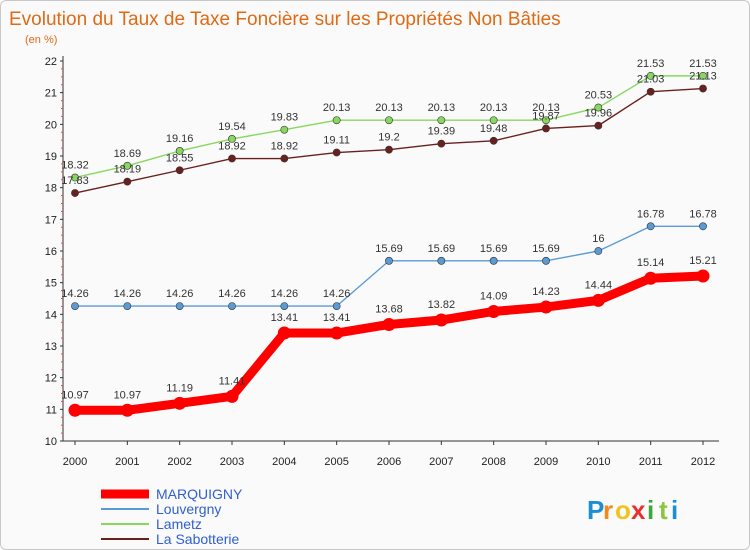 The width and height of the screenshot is (750, 550). Describe the element at coordinates (632, 510) in the screenshot. I see `proxiti-logo: Pr o x i t i` at that location.